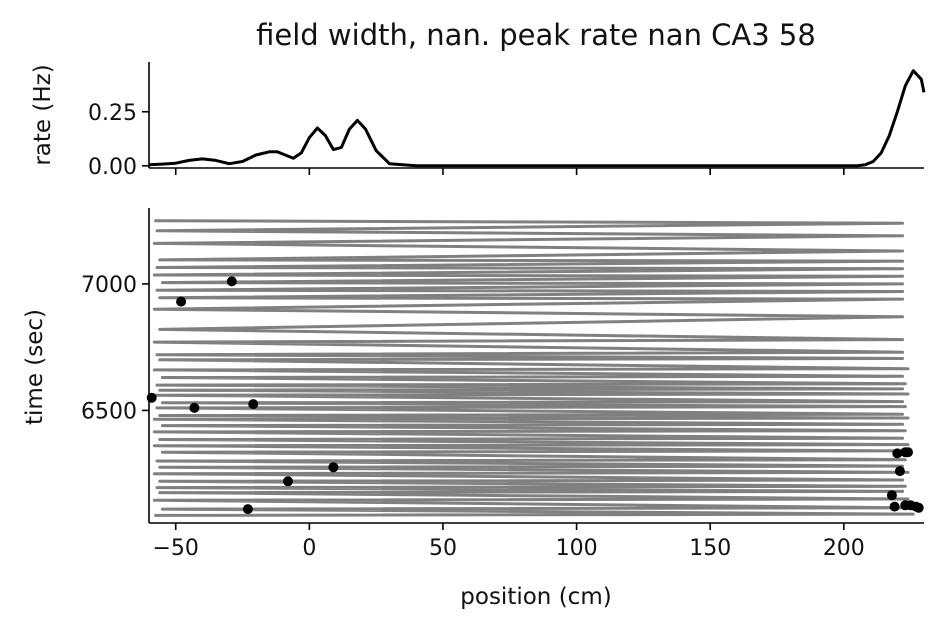 The width and height of the screenshot is (944, 631). Describe the element at coordinates (535, 597) in the screenshot. I see `trajectory-x-axis-label: position (cm)` at that location.